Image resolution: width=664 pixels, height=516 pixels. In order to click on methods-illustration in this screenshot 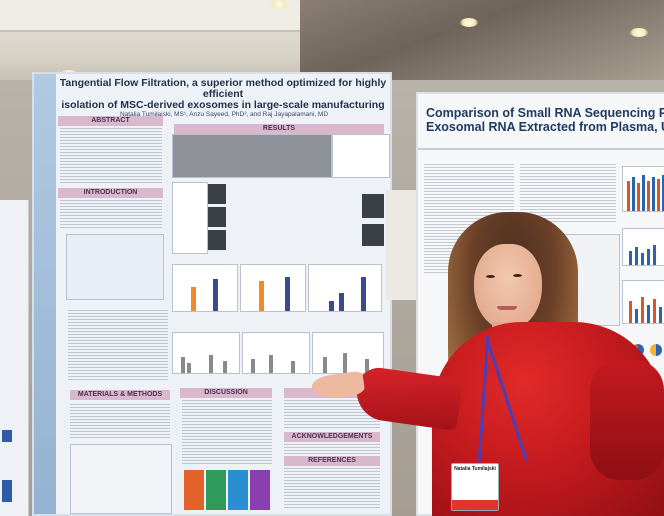, I will do `click(121, 479)`.